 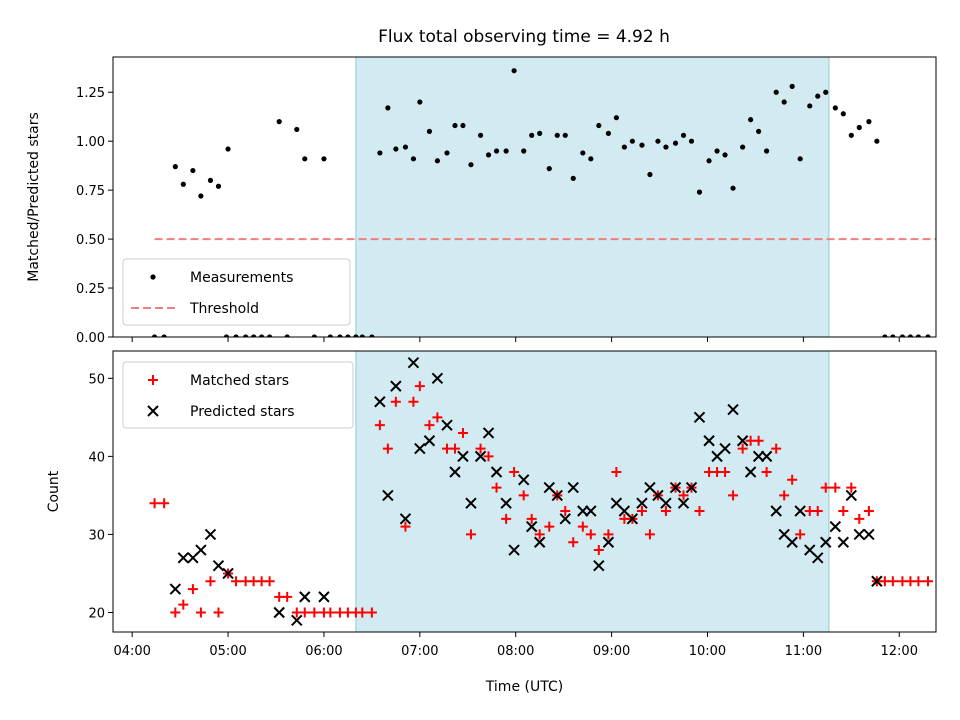 What do you see at coordinates (224, 309) in the screenshot?
I see `legend-label: Threshold` at bounding box center [224, 309].